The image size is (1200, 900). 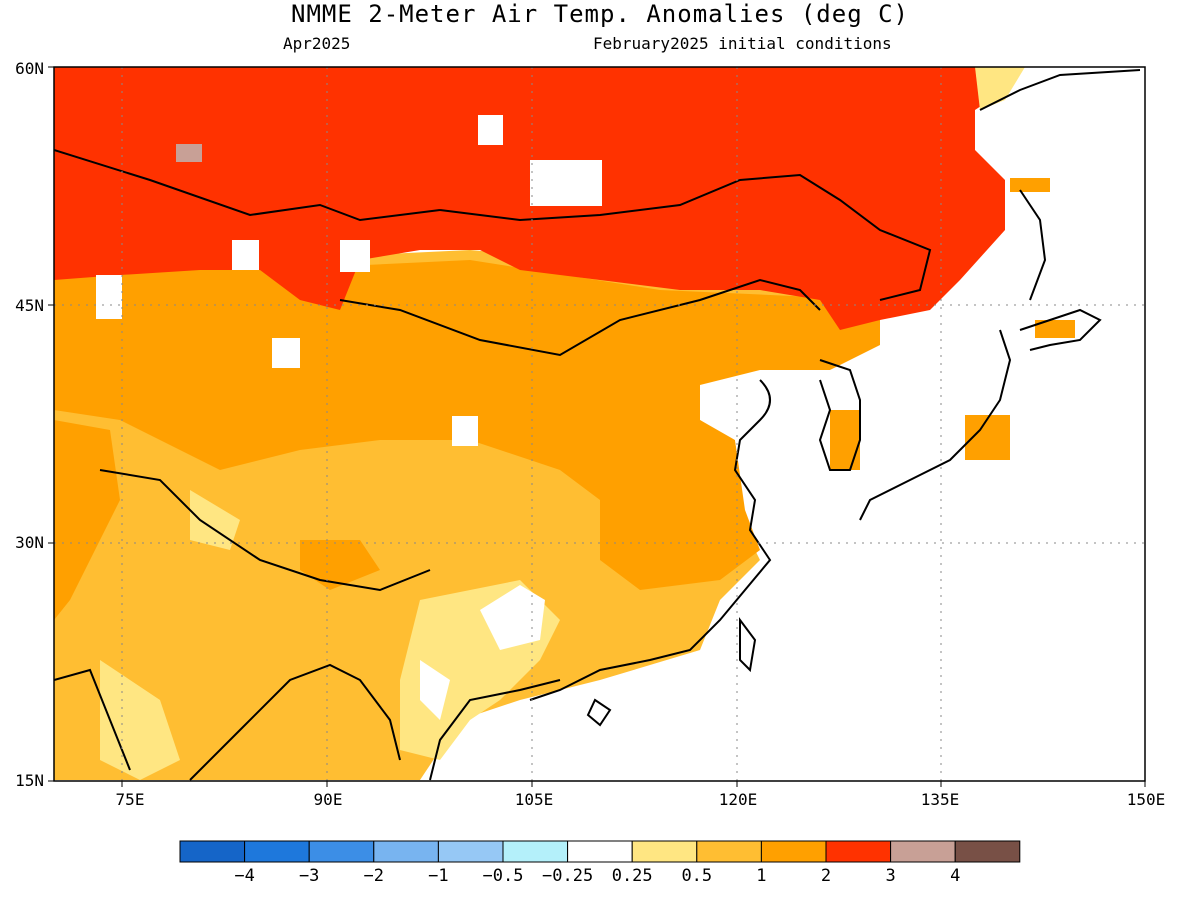 I want to click on anomaly-025-05-india, so click(x=140, y=720).